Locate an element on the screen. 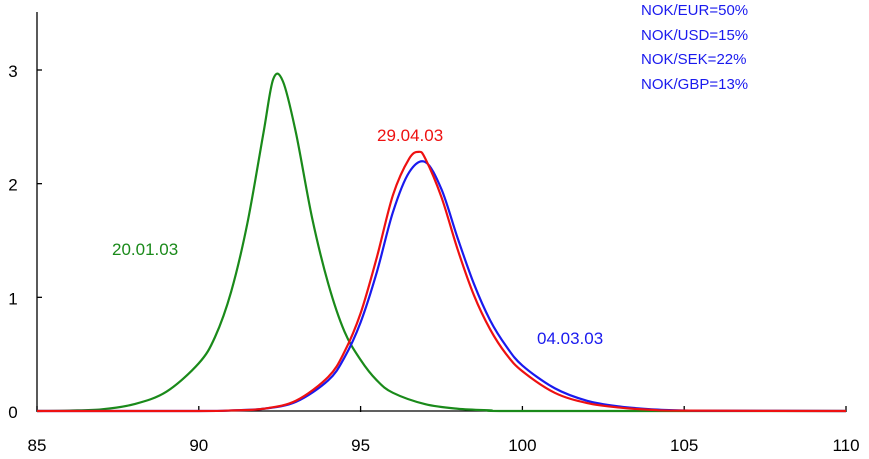 Image resolution: width=869 pixels, height=459 pixels. x-tick-label-100: 100 is located at coordinates (522, 445).